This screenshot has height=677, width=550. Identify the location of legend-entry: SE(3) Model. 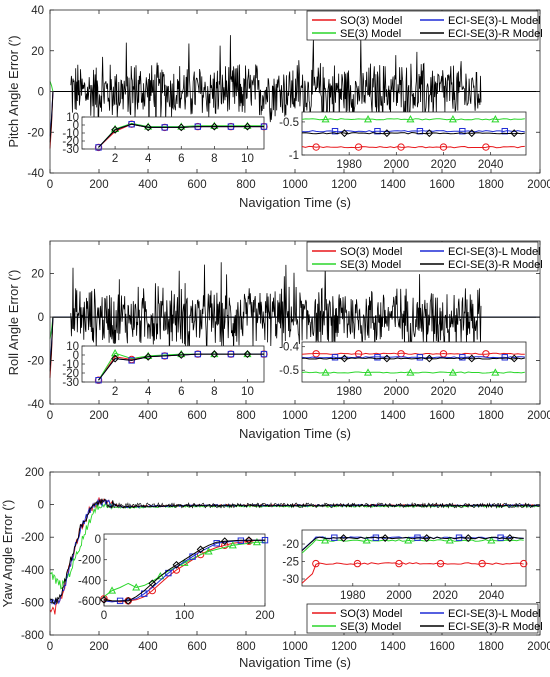
(370, 34).